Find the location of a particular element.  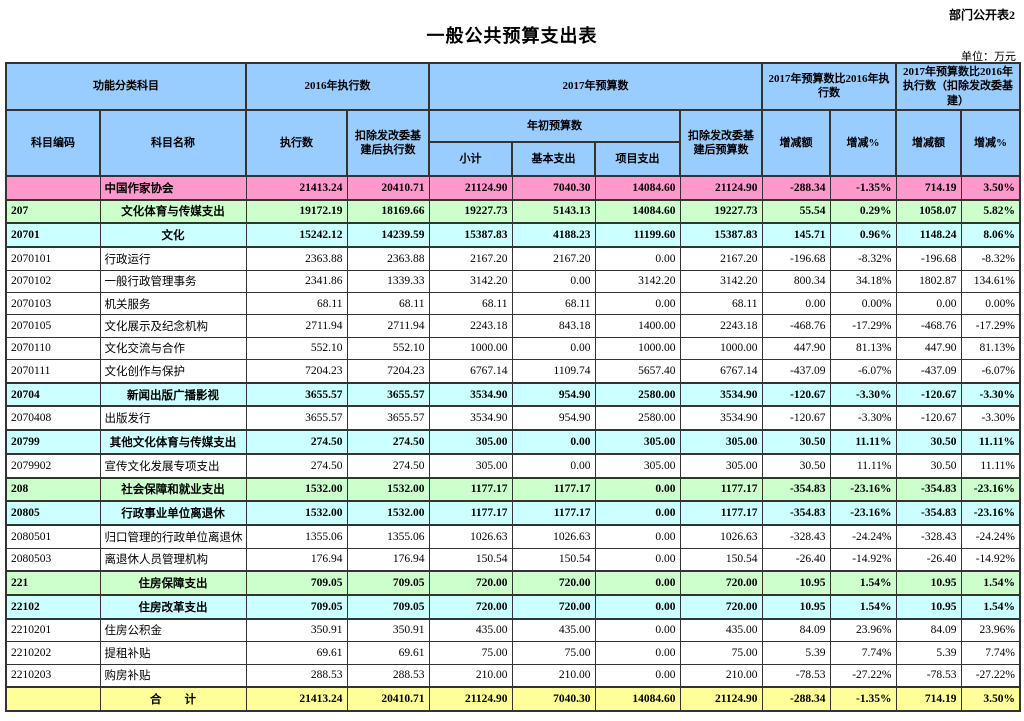

cell-value: 7.74% is located at coordinates (863, 653).